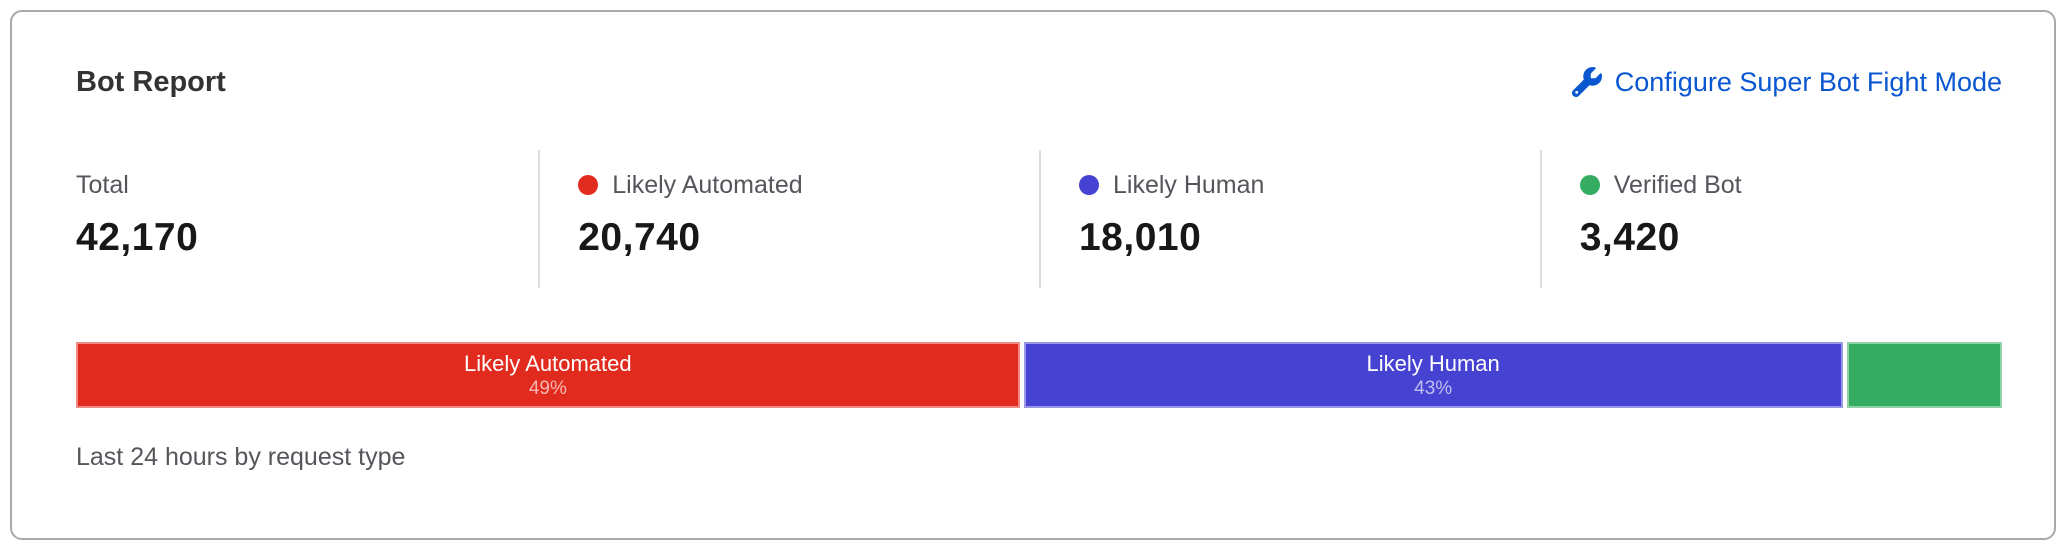 This screenshot has height=550, width=2062. Describe the element at coordinates (1289, 219) in the screenshot. I see `stat-likely-human: Likely Human 18,010` at that location.